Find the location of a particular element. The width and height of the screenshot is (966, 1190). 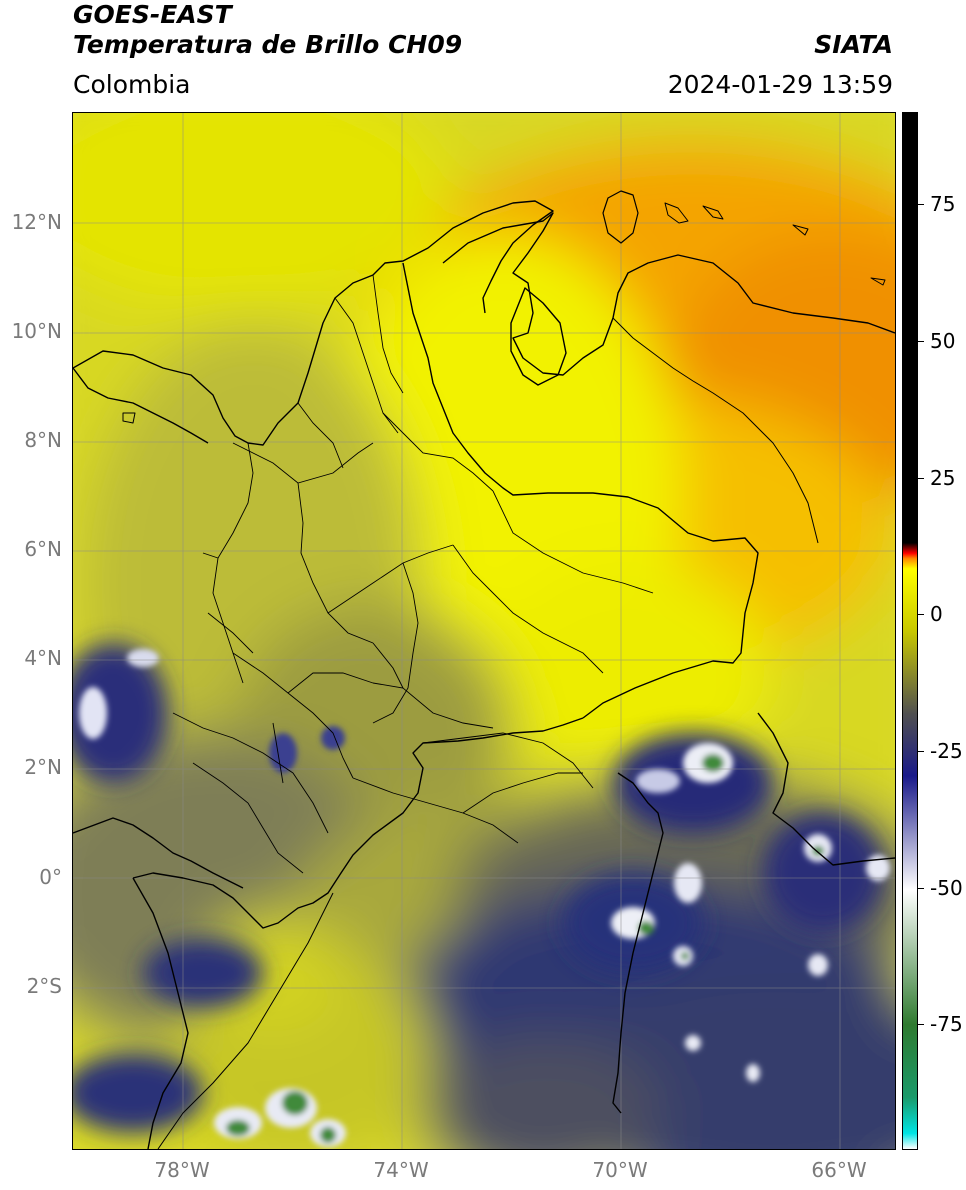

lon-label-70w: 70°W is located at coordinates (620, 1170).